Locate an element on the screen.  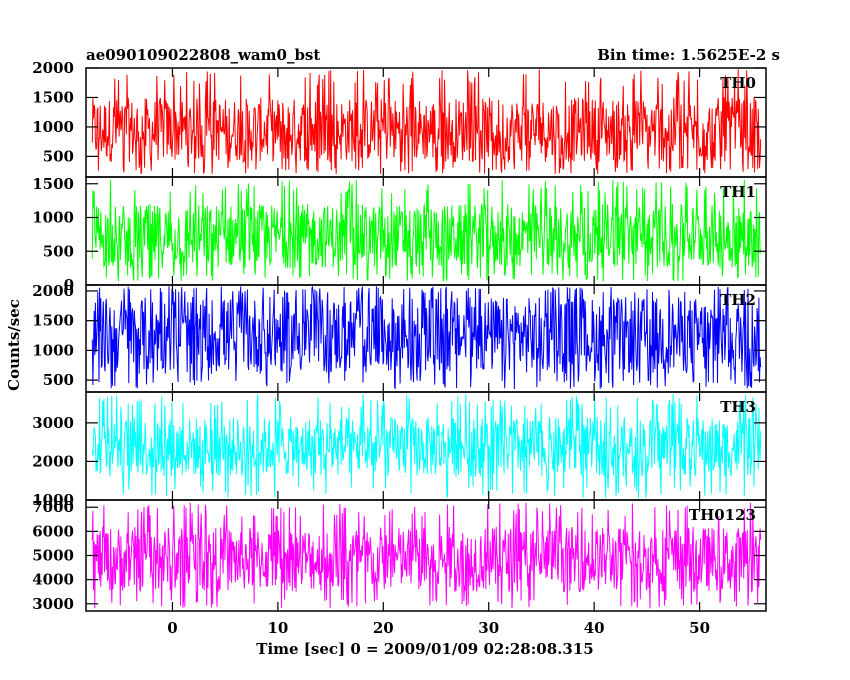
y-tick-label-th0: 1000 is located at coordinates (53, 127).